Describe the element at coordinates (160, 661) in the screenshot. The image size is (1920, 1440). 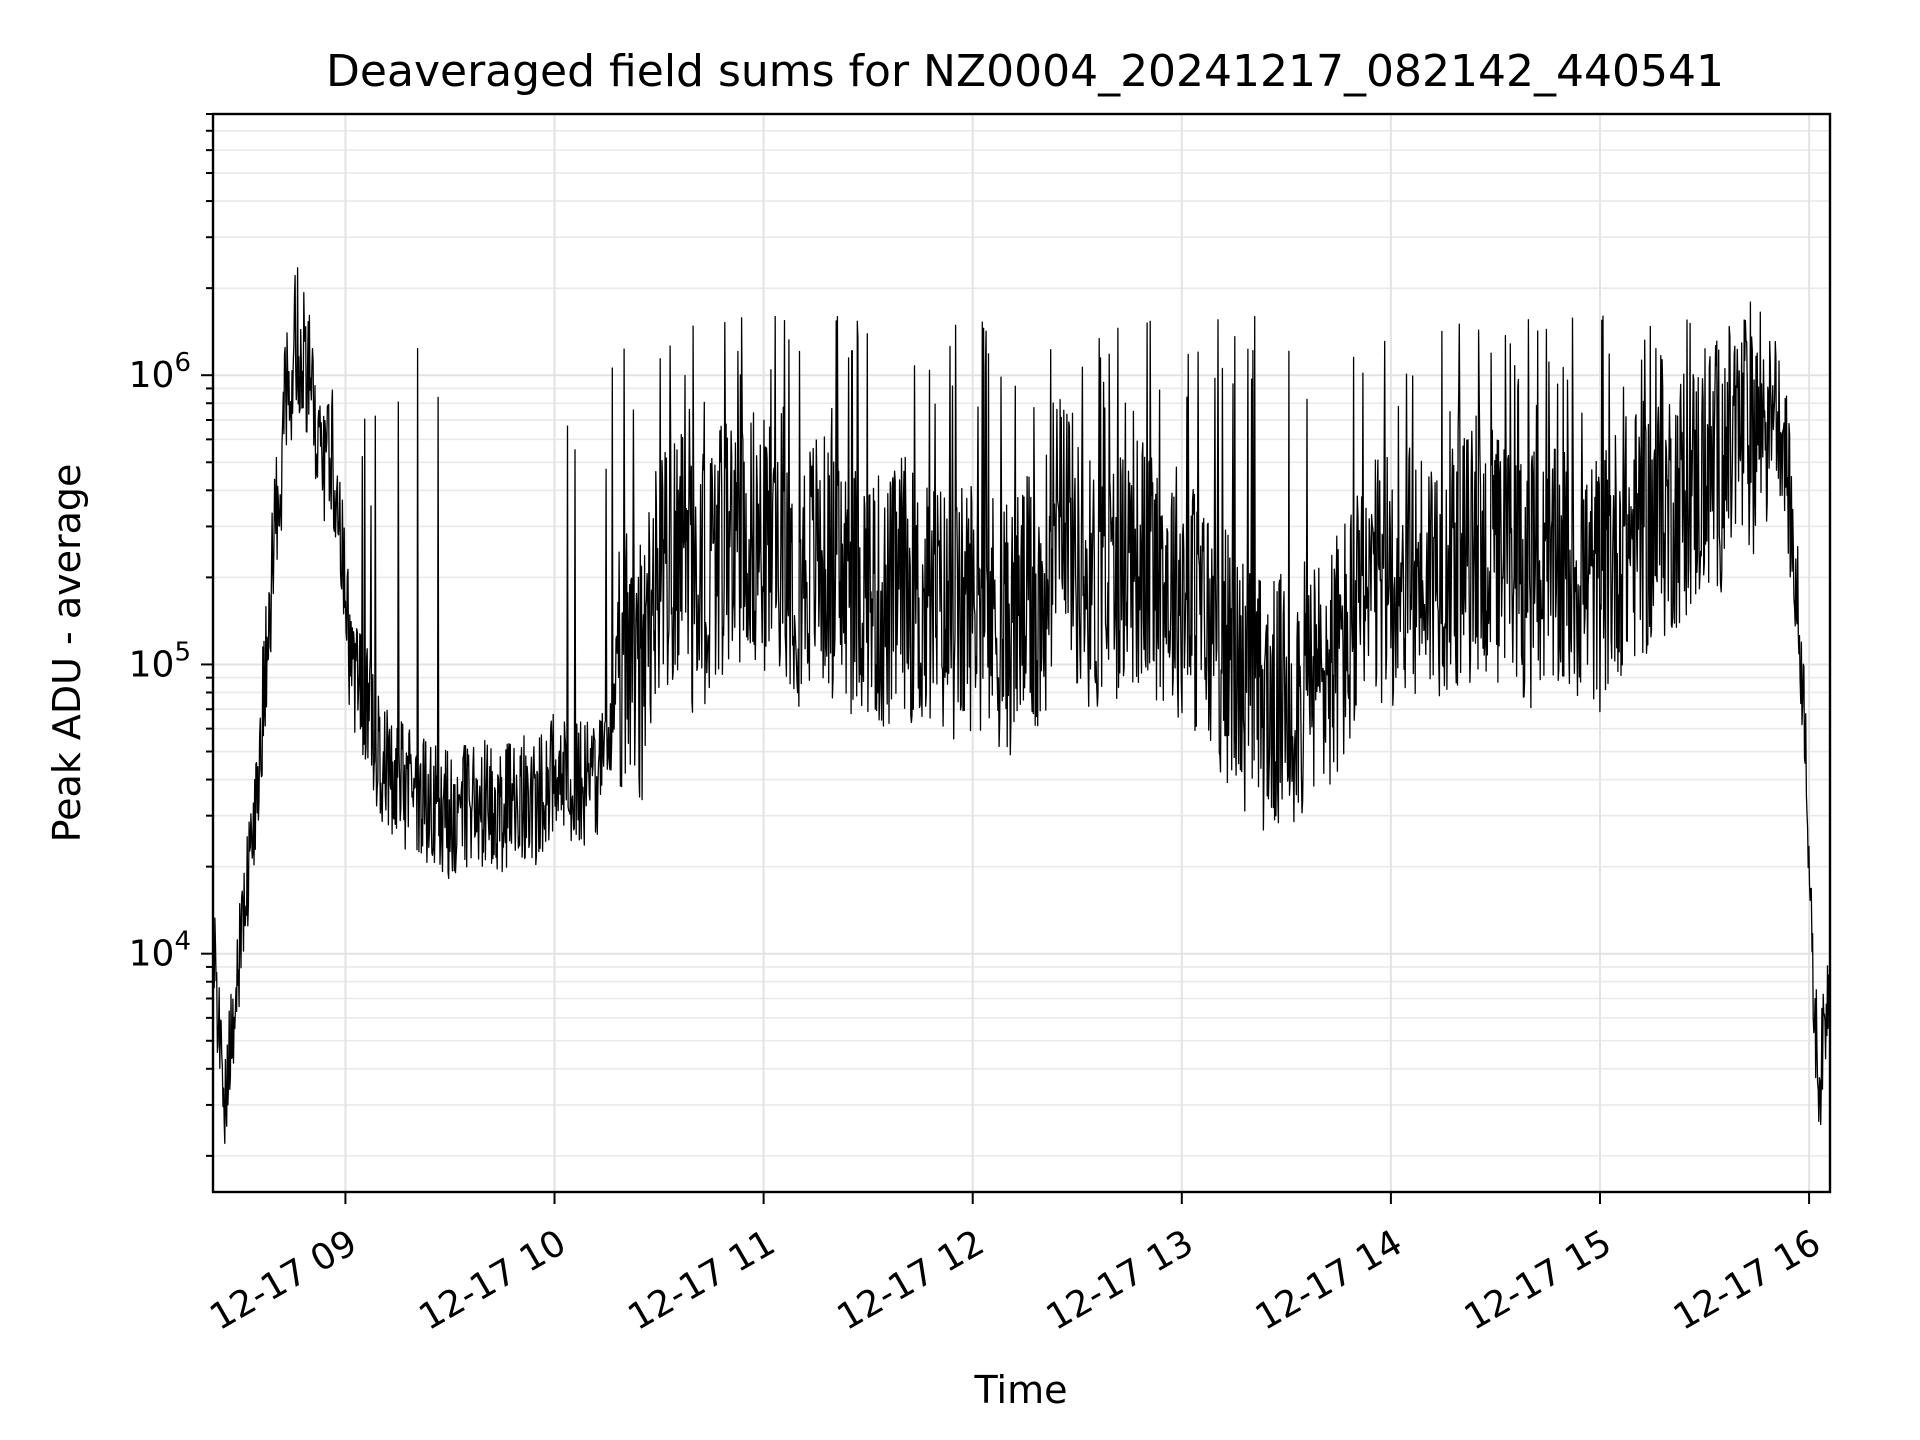
I see `y-tick-label: 10⁵` at that location.